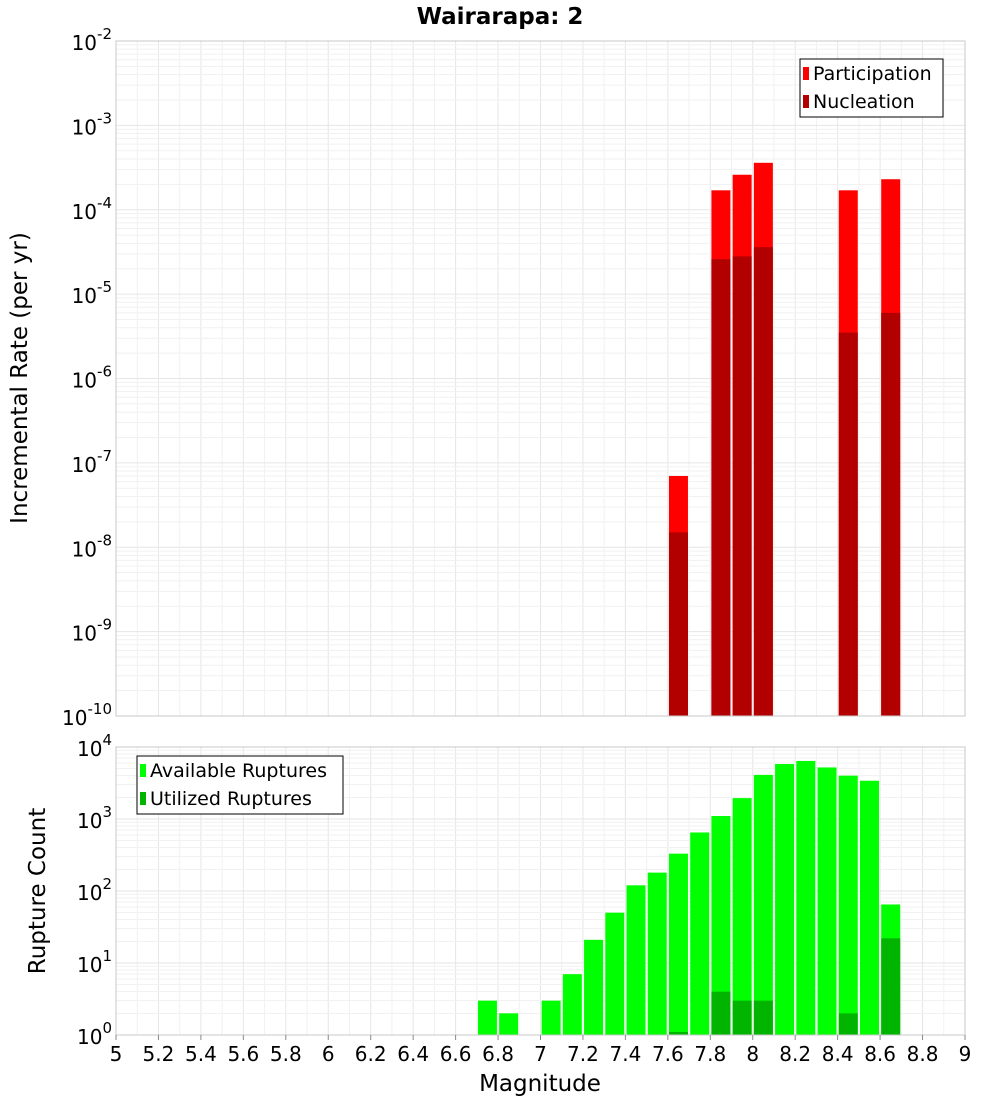 This screenshot has width=1000, height=1100. I want to click on legend-label-available: Available Ruptures, so click(238, 771).